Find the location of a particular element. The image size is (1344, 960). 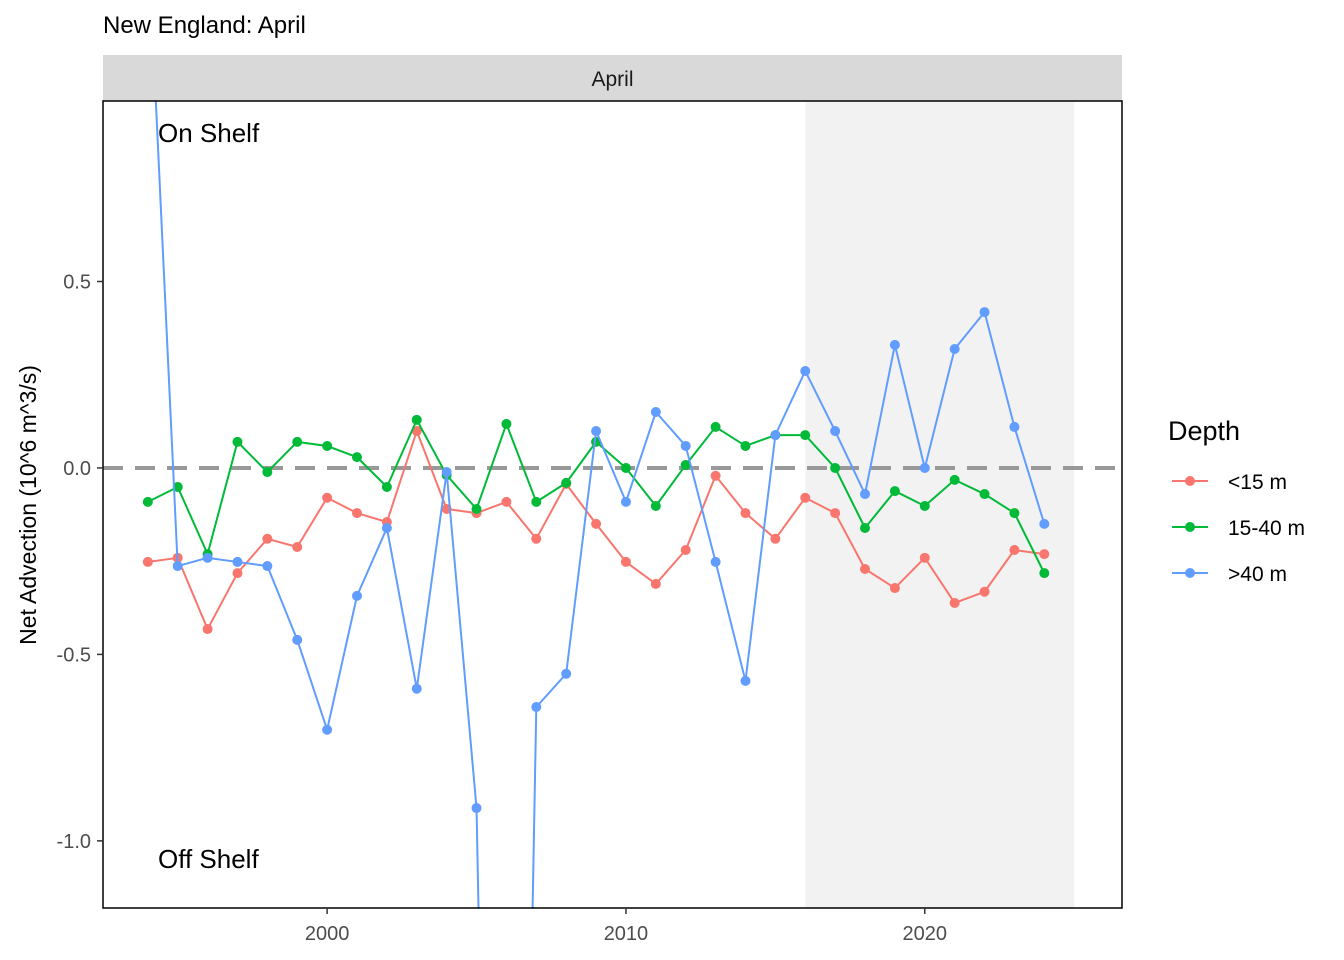

y-tick-label: 0.0 is located at coordinates (77, 469).